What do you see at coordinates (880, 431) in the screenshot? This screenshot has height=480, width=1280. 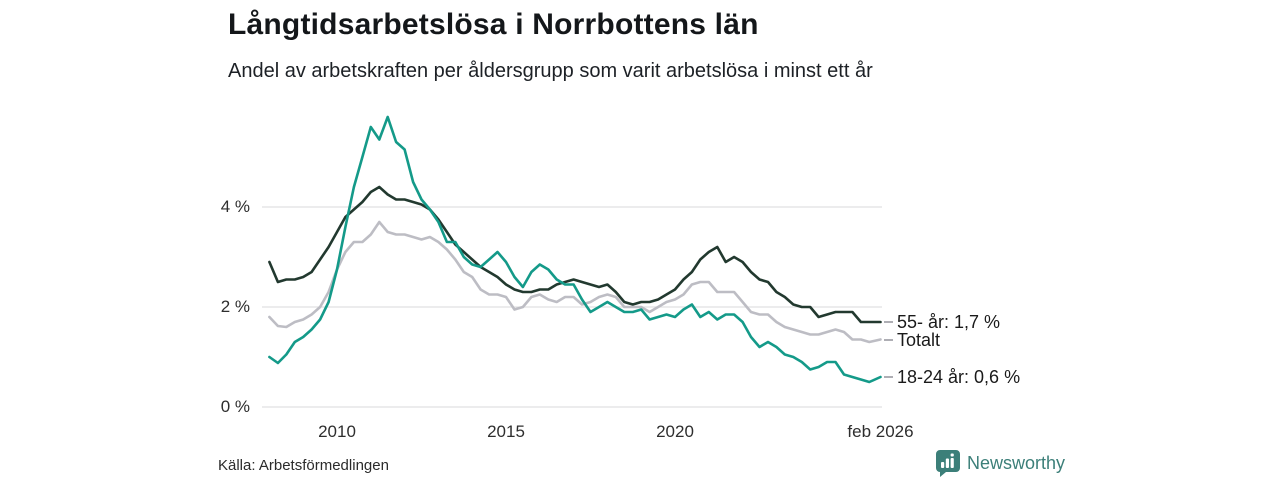 I see `x-axis-tick-label: feb 2026` at bounding box center [880, 431].